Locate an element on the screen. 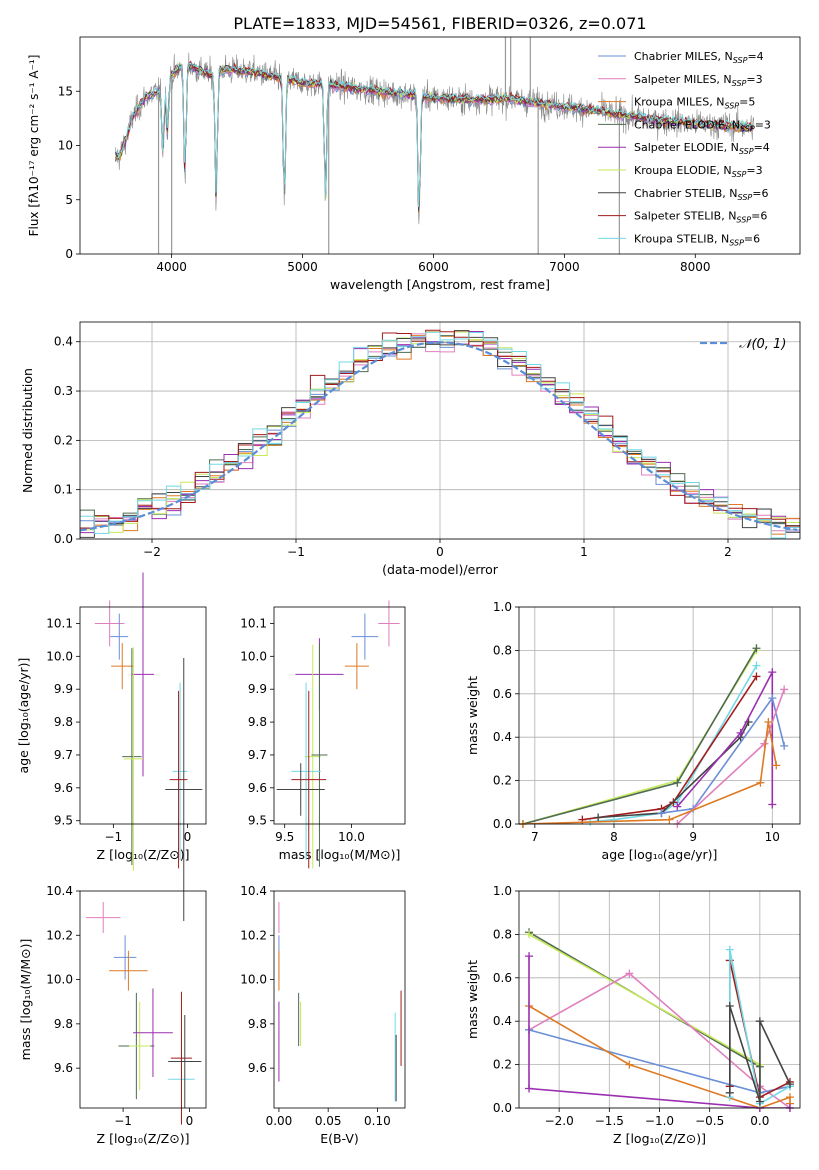 The width and height of the screenshot is (819, 1170). x-tick-label: 0.00 is located at coordinates (279, 1121).